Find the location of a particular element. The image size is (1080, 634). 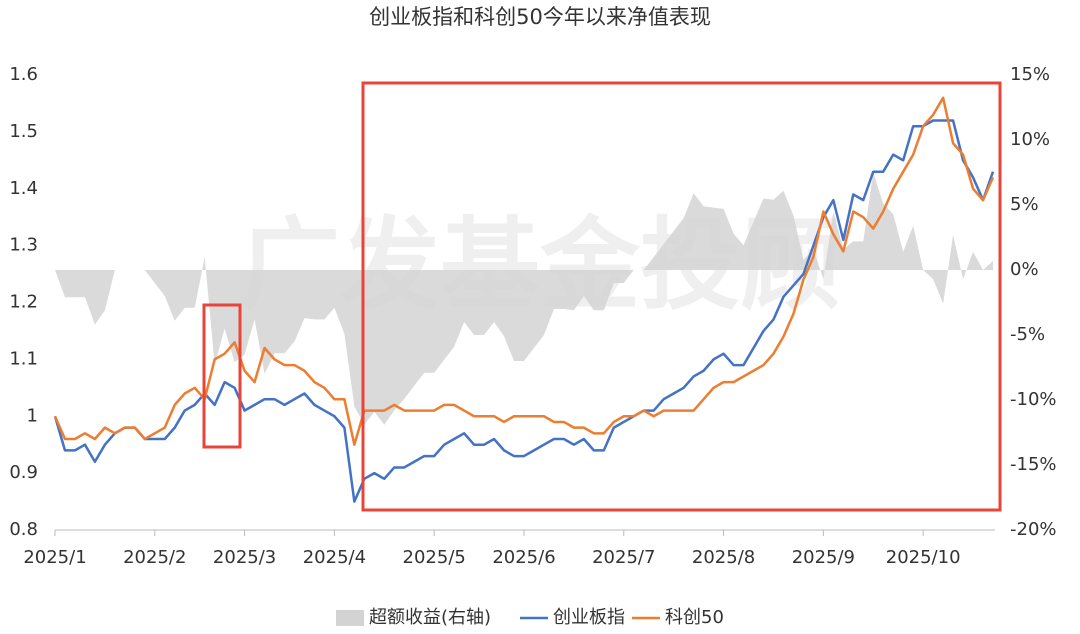

y-tick-label: 0.9 is located at coordinates (23, 472).